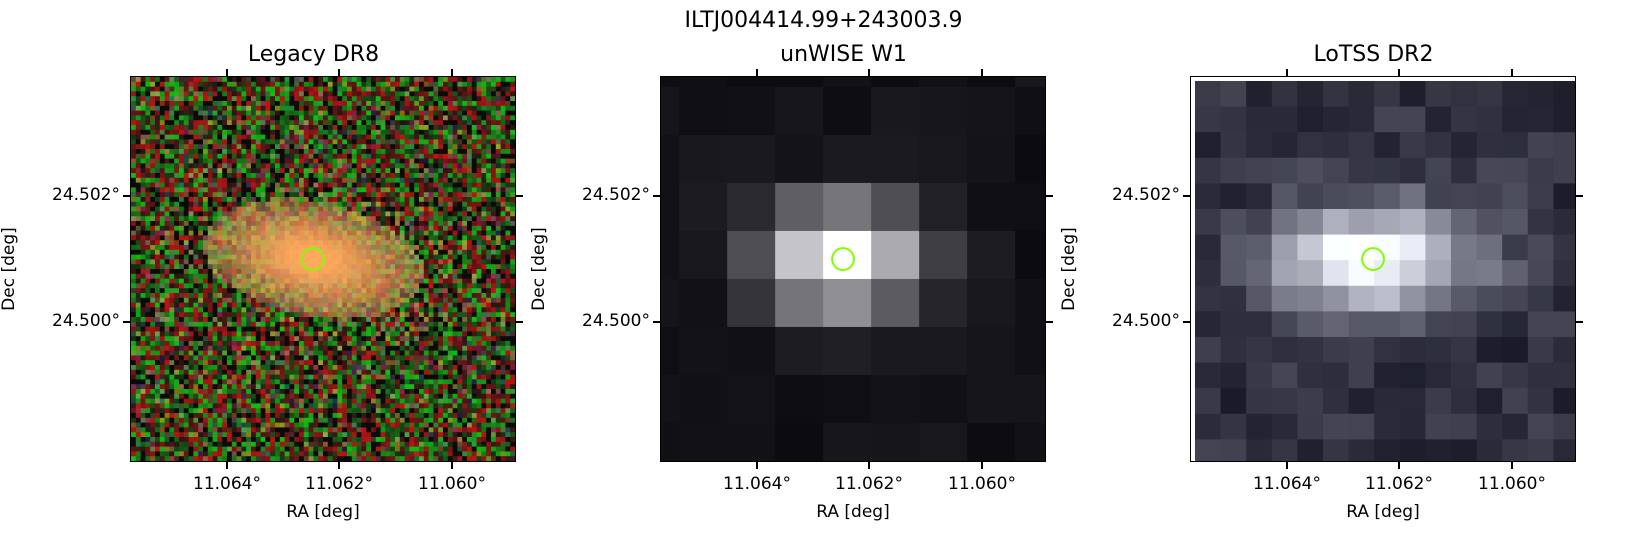 The height and width of the screenshot is (539, 1647). I want to click on panel-title: unWISE W1, so click(843, 54).